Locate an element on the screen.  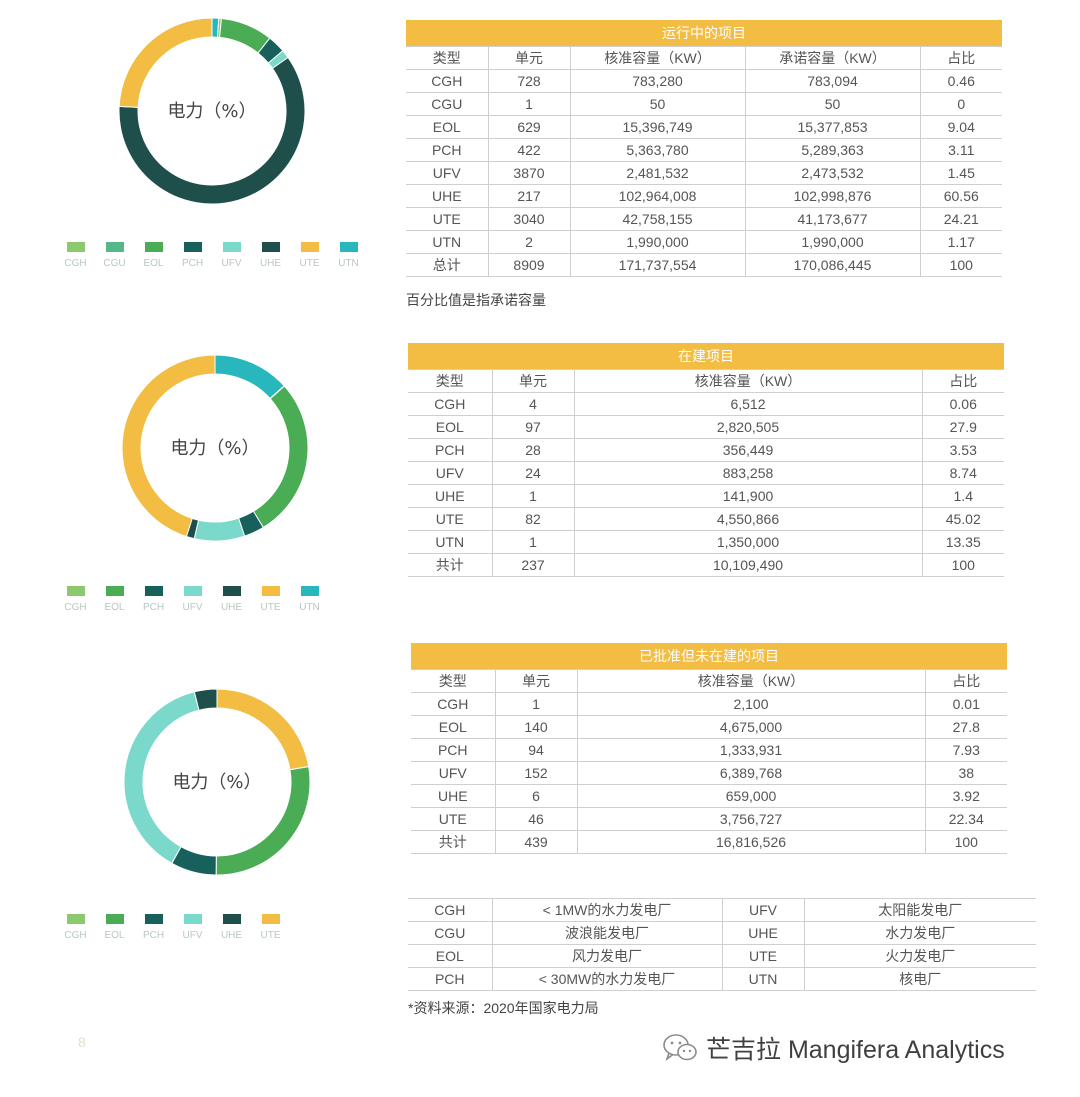
table-cell: PCH is located at coordinates (450, 450).